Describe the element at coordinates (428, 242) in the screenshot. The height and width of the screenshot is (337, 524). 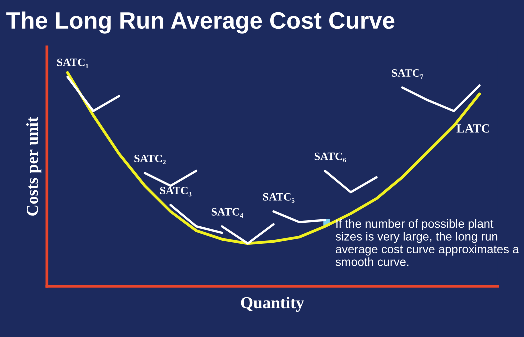
I see `annotation: If the number of possible plant sizes is very large, the long run average cost curve approximates a smooth curve.` at that location.